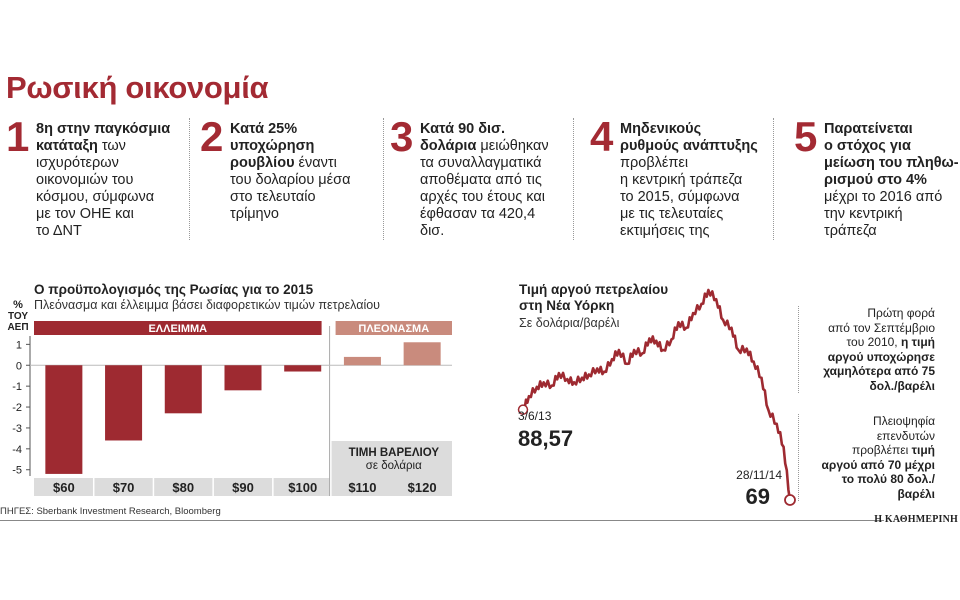 The height and width of the screenshot is (600, 960). Describe the element at coordinates (77, 163) in the screenshot. I see `fact-line: ισχυρότερων` at that location.